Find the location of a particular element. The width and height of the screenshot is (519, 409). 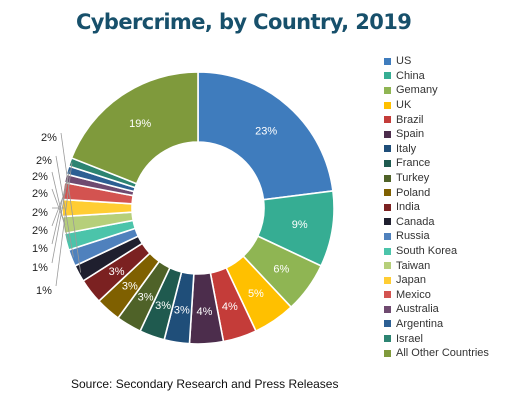

legend-item-us: US is located at coordinates (436, 61).